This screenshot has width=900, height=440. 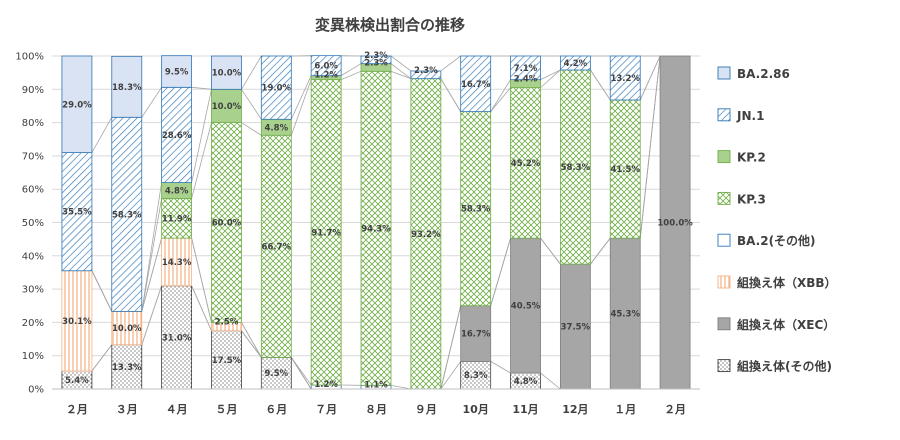 What do you see at coordinates (763, 74) in the screenshot?
I see `legend-label: BA.2.86` at bounding box center [763, 74].